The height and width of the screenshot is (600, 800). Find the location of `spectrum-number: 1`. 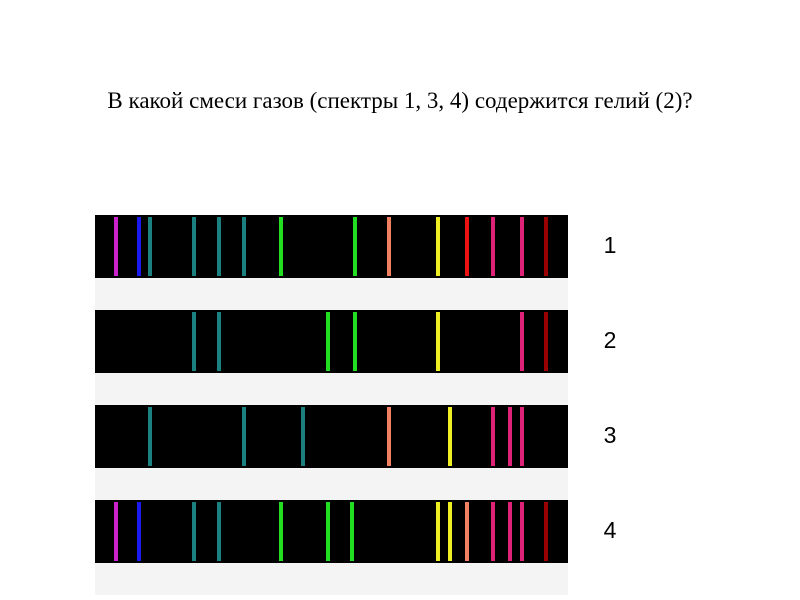

spectrum-number: 1 is located at coordinates (610, 245).